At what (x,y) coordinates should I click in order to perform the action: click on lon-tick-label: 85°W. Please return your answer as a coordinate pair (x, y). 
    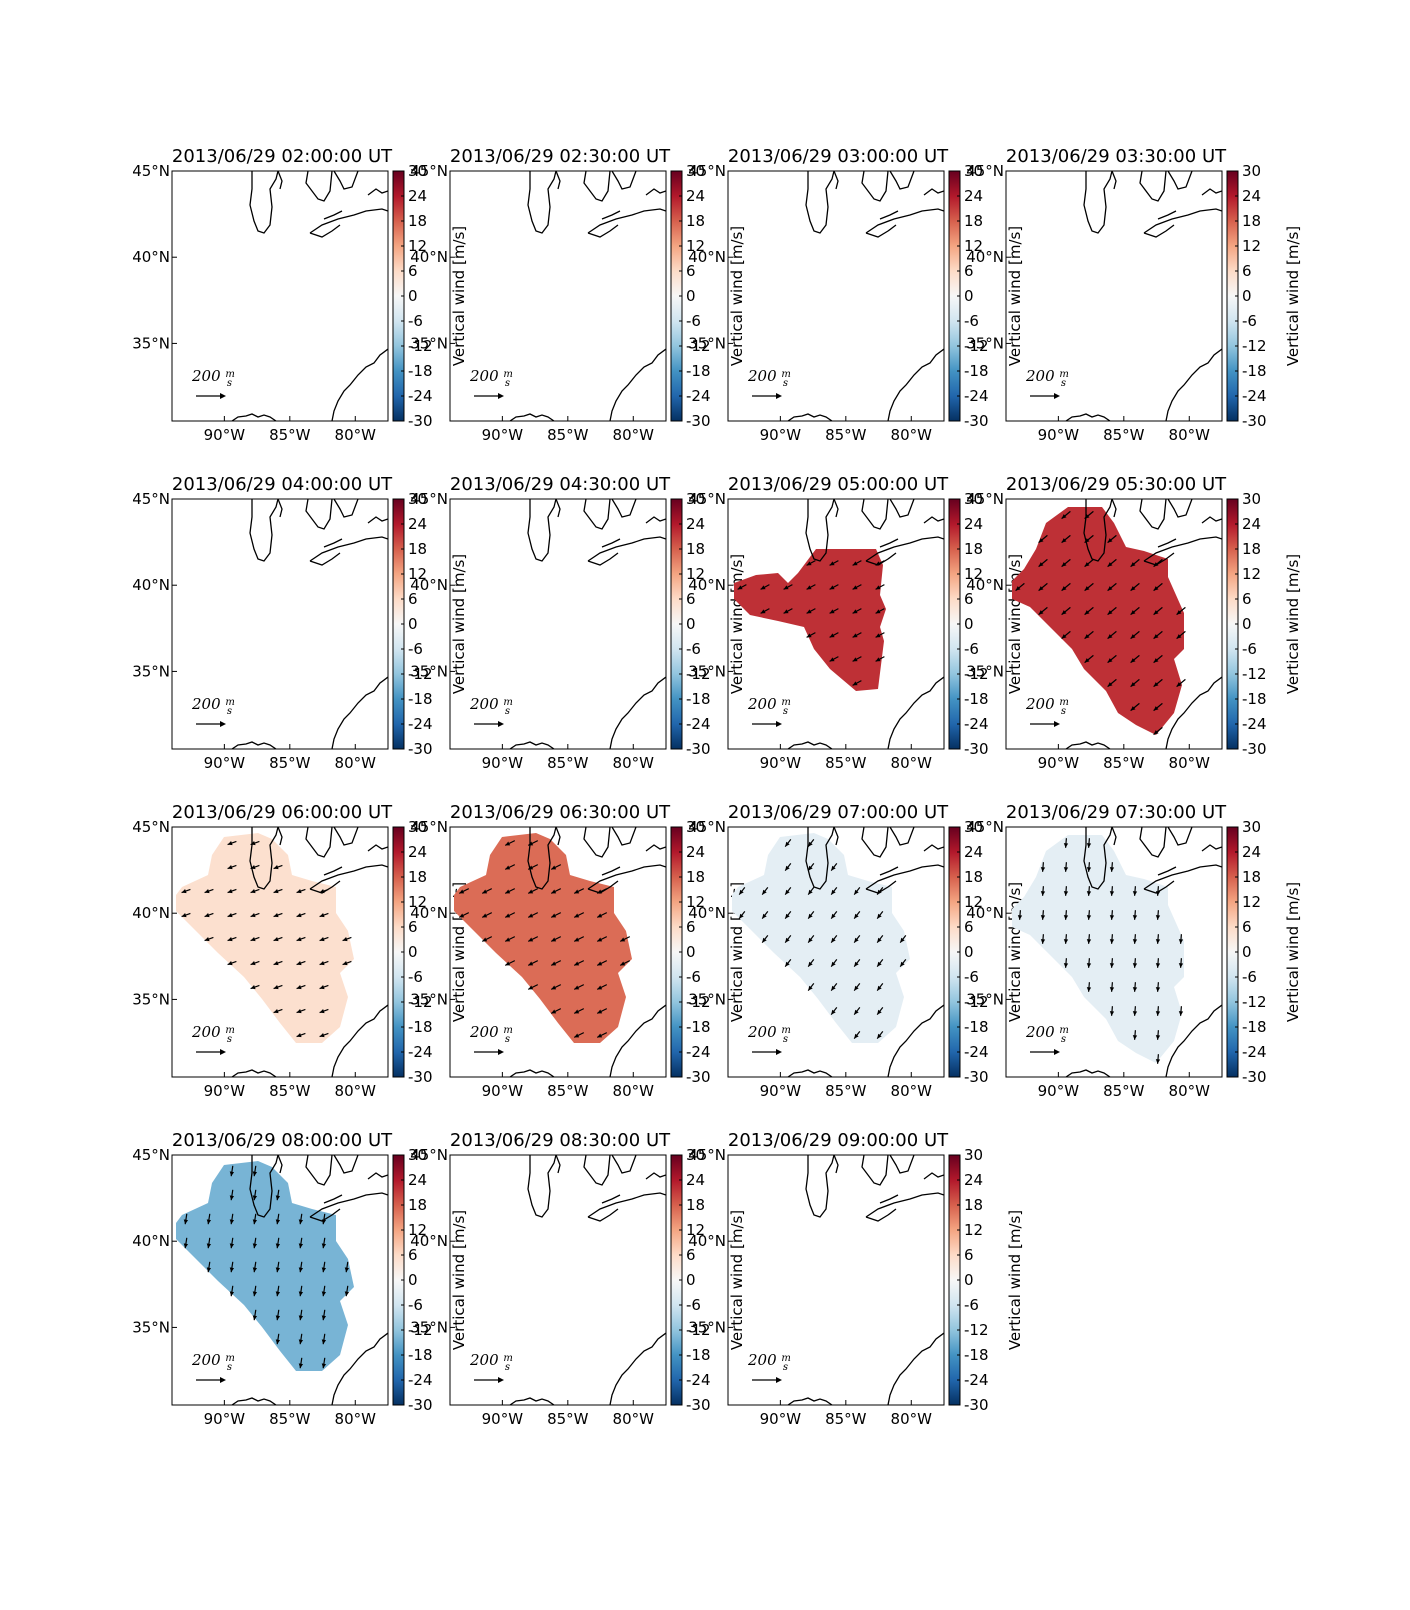
    Looking at the image, I should click on (1124, 763).